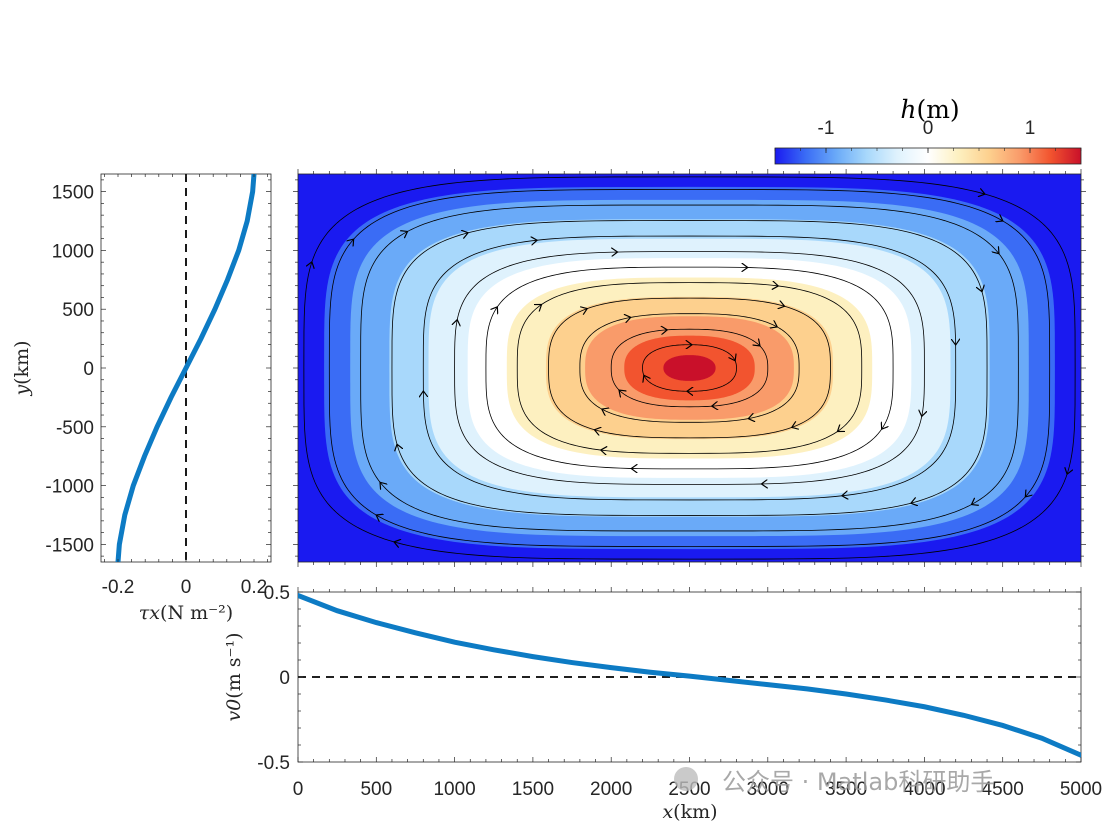  Describe the element at coordinates (69, 487) in the screenshot. I see `wind-stress-ytick-label: -1000` at that location.